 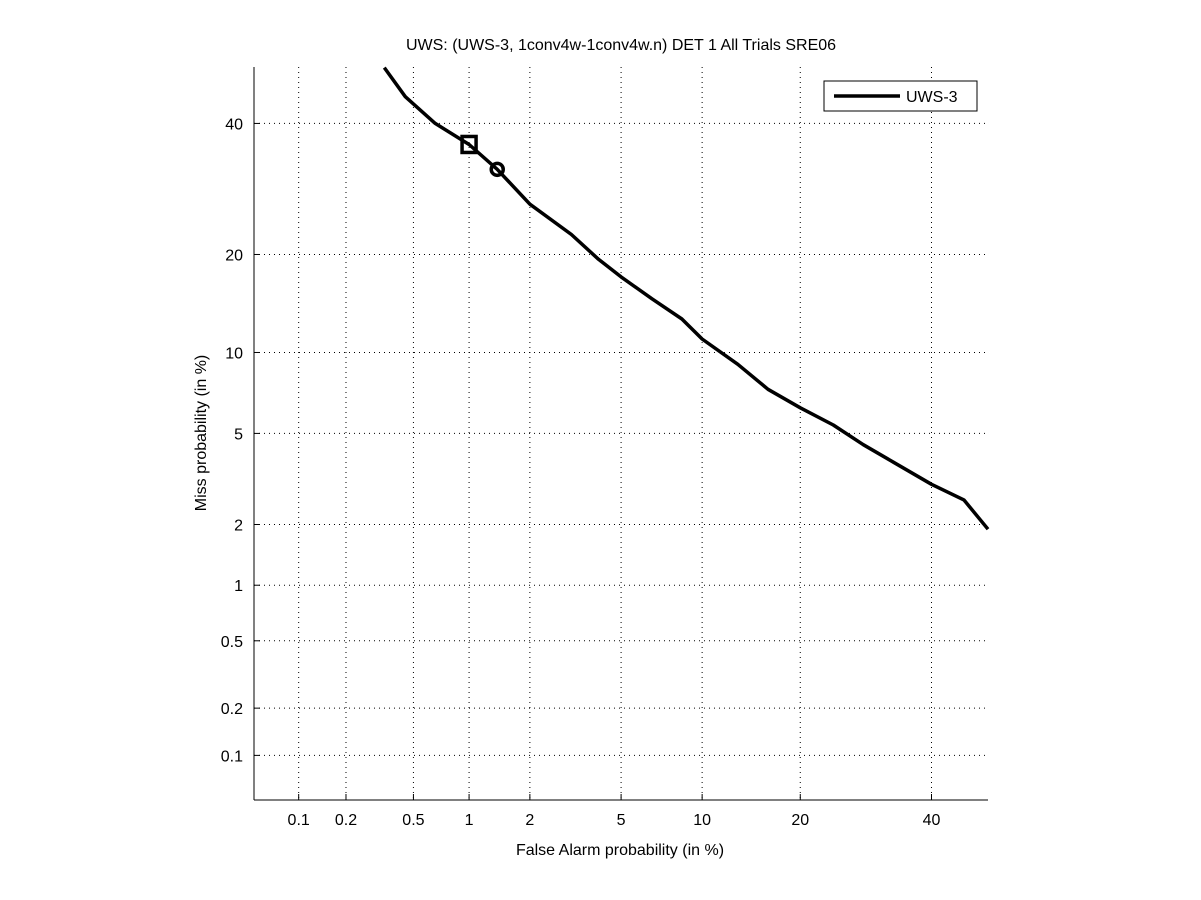 What do you see at coordinates (238, 434) in the screenshot?
I see `y-tick-label: 5` at bounding box center [238, 434].